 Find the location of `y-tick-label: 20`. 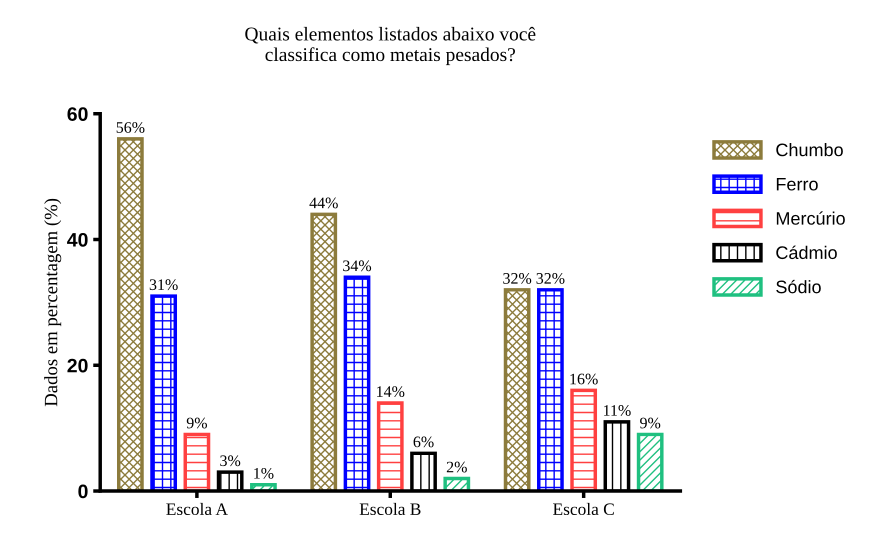

y-tick-label: 20 is located at coordinates (77, 365).